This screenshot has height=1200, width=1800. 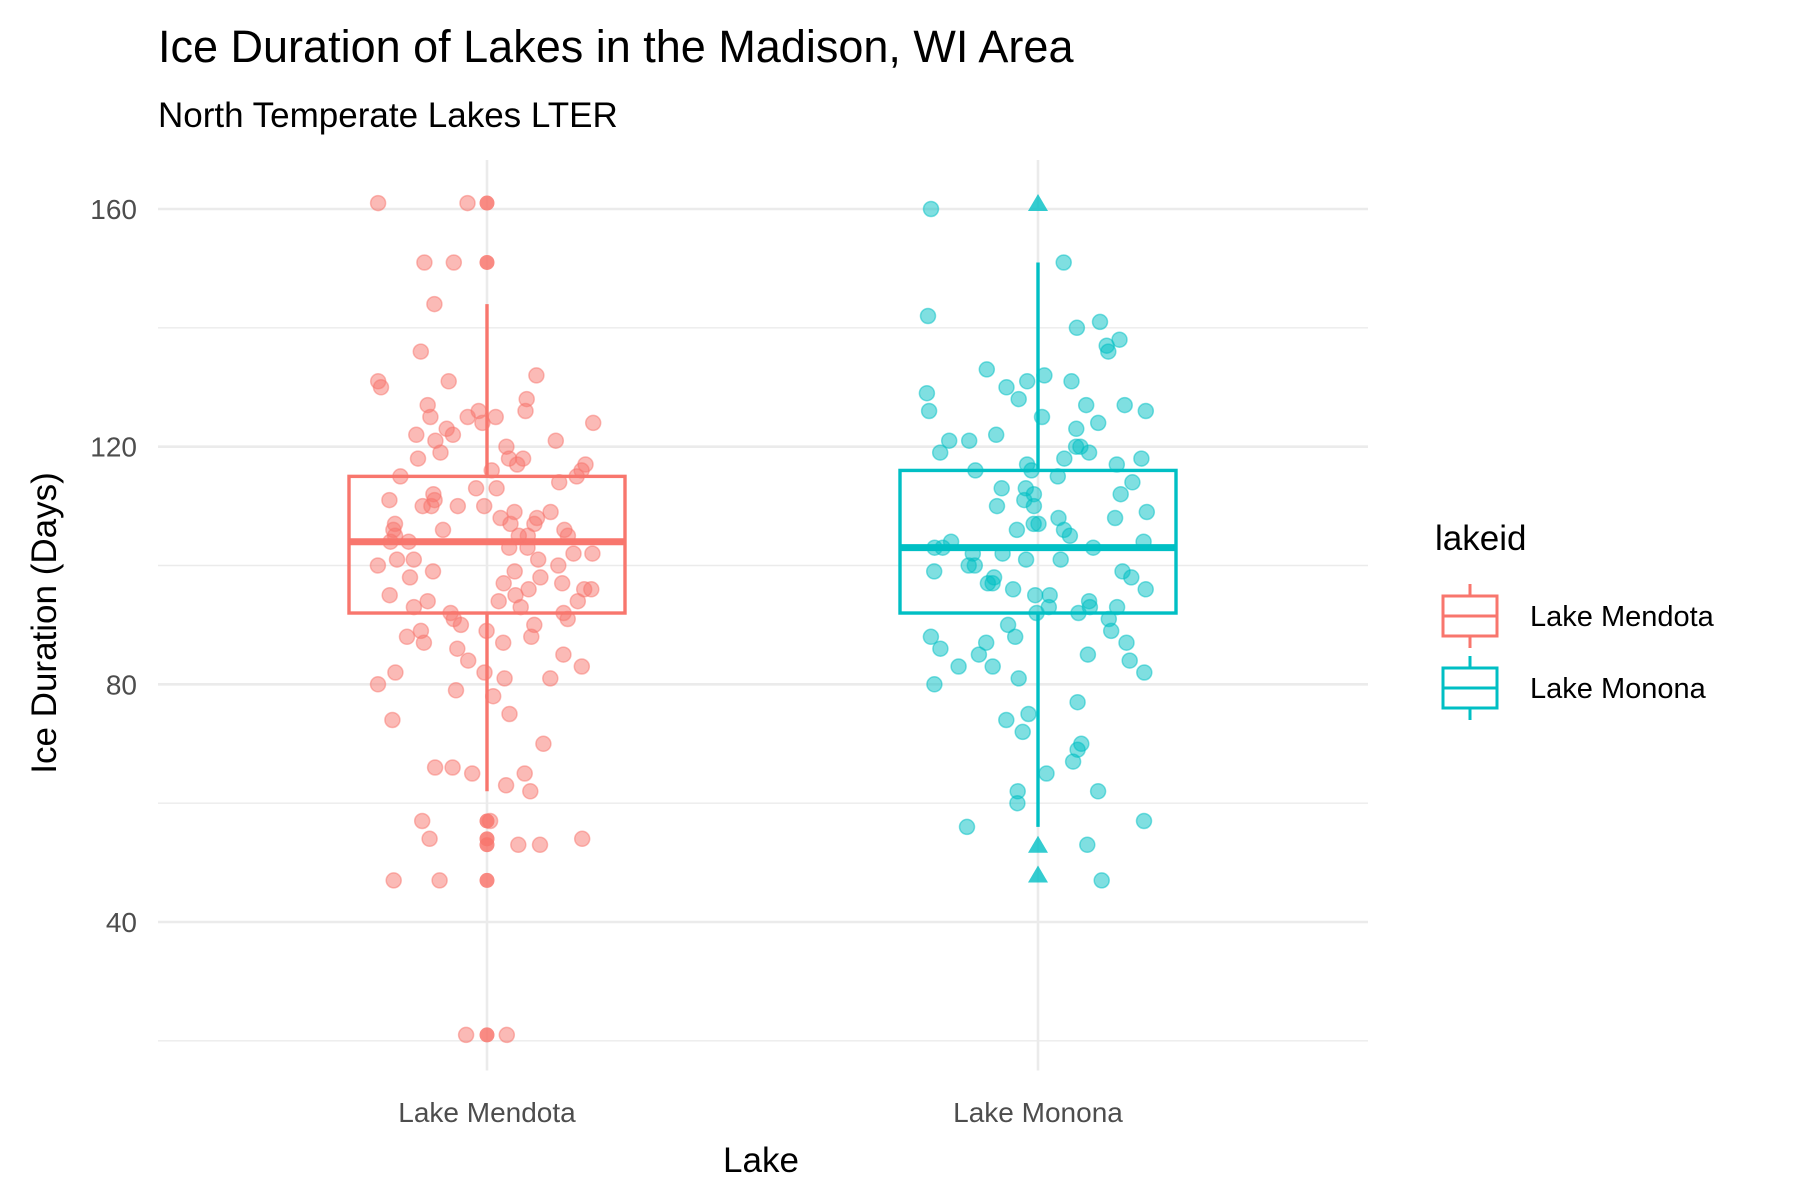 What do you see at coordinates (1480, 538) in the screenshot?
I see `legend-title: lakeid` at bounding box center [1480, 538].